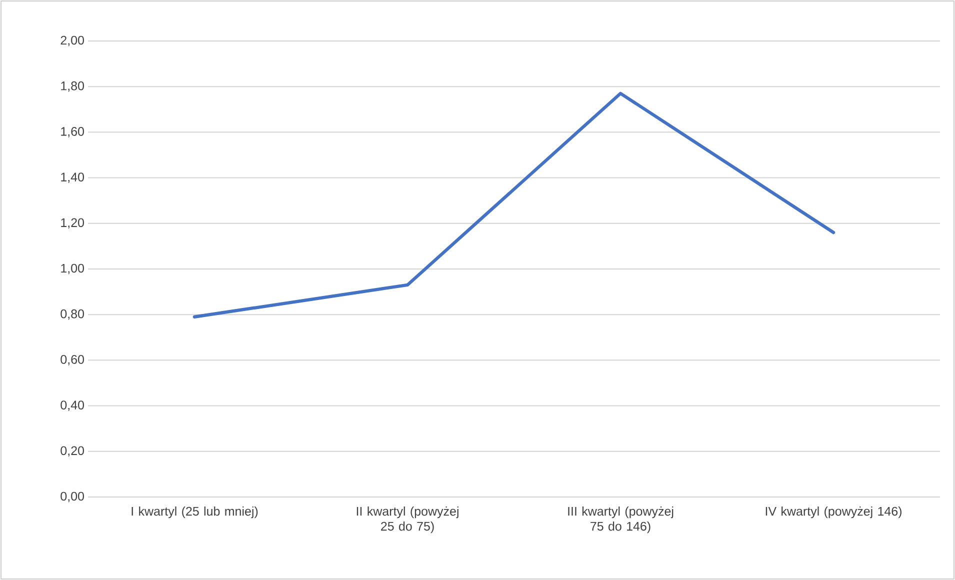 The width and height of the screenshot is (955, 580). What do you see at coordinates (72, 223) in the screenshot?
I see `y-tick-label: 1,20` at bounding box center [72, 223].